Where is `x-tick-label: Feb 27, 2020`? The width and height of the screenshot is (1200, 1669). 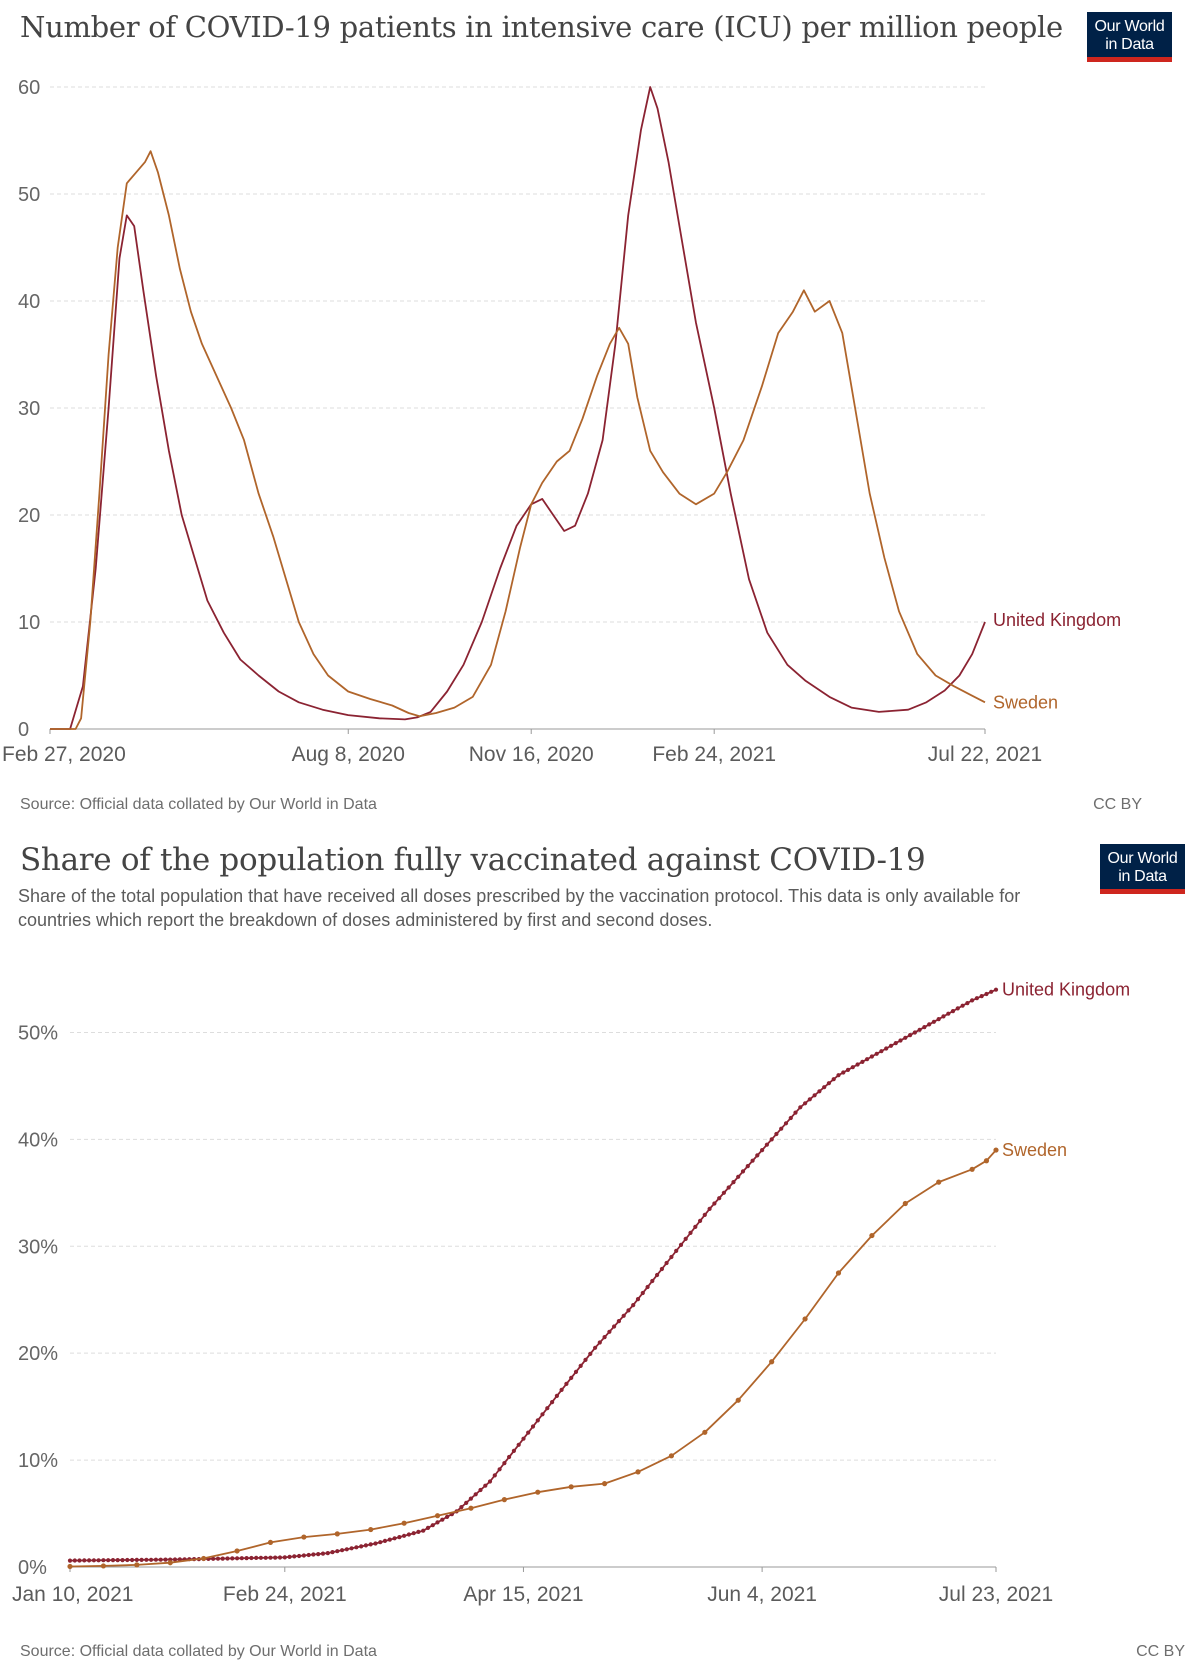
x-tick-label: Feb 27, 2020 is located at coordinates (64, 754).